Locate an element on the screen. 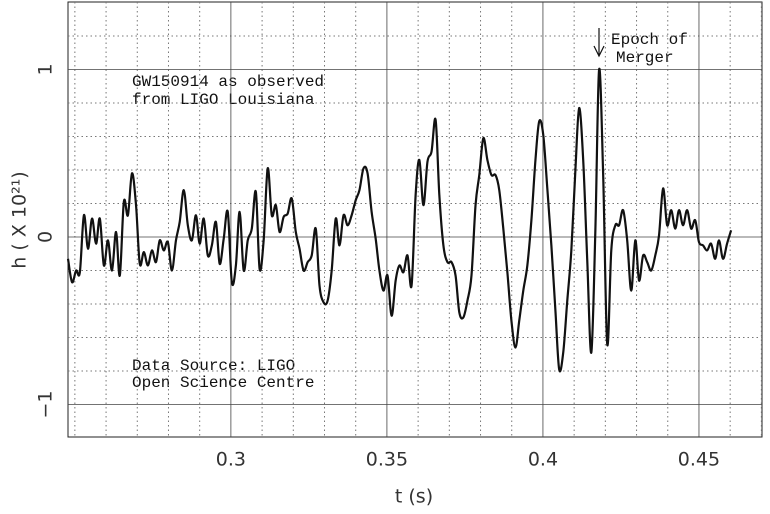  y-tick-label: −1 is located at coordinates (46, 404).